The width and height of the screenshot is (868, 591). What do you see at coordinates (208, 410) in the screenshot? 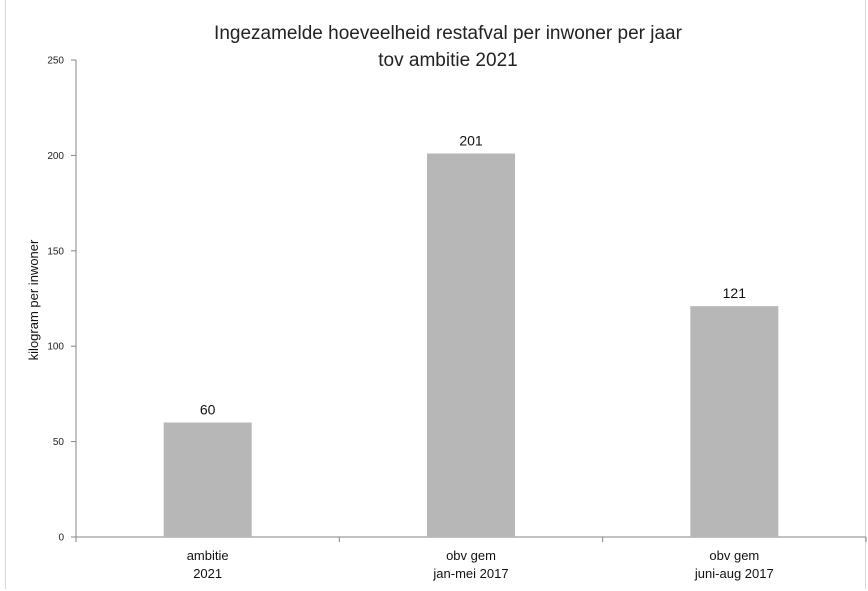
I see `data-label: 60` at bounding box center [208, 410].